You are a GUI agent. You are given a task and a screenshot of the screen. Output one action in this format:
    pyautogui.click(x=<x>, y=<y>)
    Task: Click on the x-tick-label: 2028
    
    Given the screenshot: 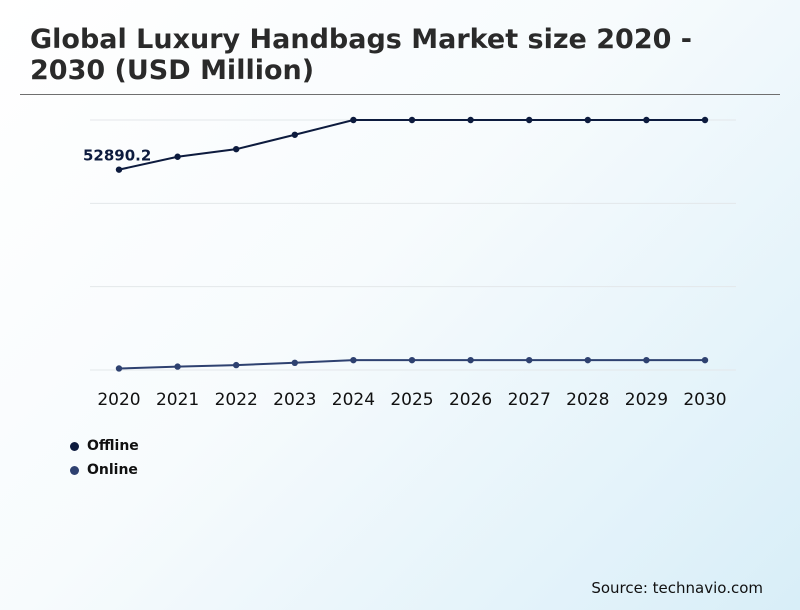 What is the action you would take?
    pyautogui.click(x=587, y=400)
    